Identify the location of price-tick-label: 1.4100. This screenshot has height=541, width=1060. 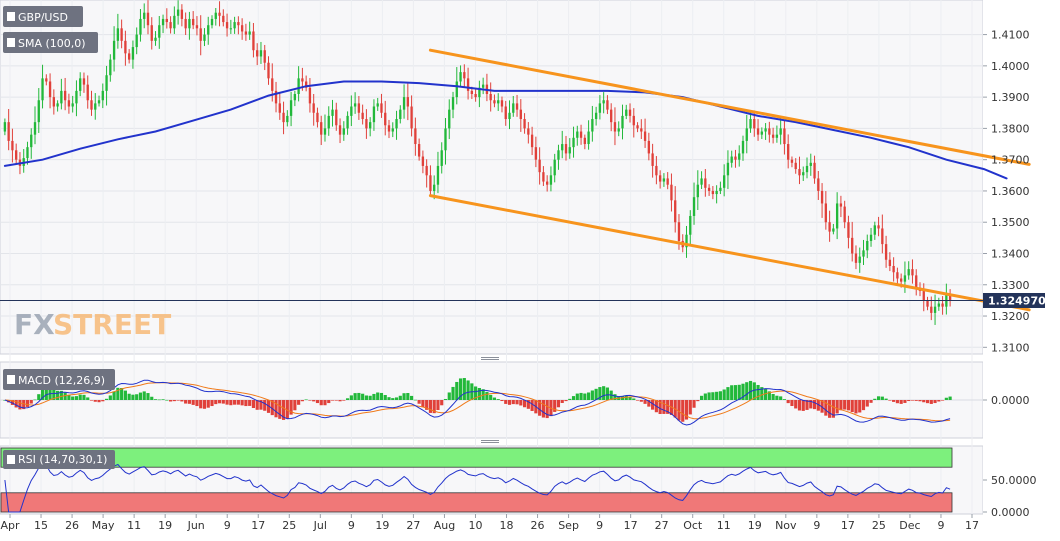
(1010, 35).